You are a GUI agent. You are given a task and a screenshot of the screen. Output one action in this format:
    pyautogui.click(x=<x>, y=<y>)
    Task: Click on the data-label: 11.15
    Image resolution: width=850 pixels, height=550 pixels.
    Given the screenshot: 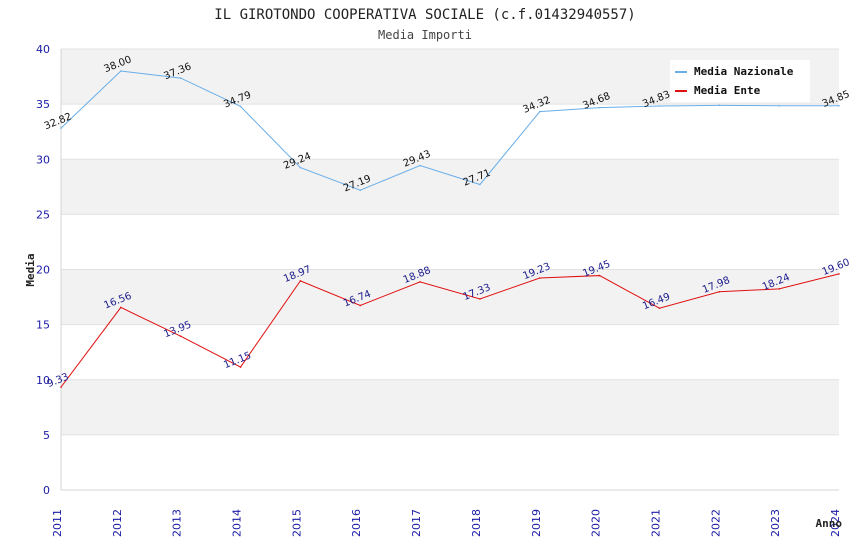 What is the action you would take?
    pyautogui.click(x=237, y=360)
    